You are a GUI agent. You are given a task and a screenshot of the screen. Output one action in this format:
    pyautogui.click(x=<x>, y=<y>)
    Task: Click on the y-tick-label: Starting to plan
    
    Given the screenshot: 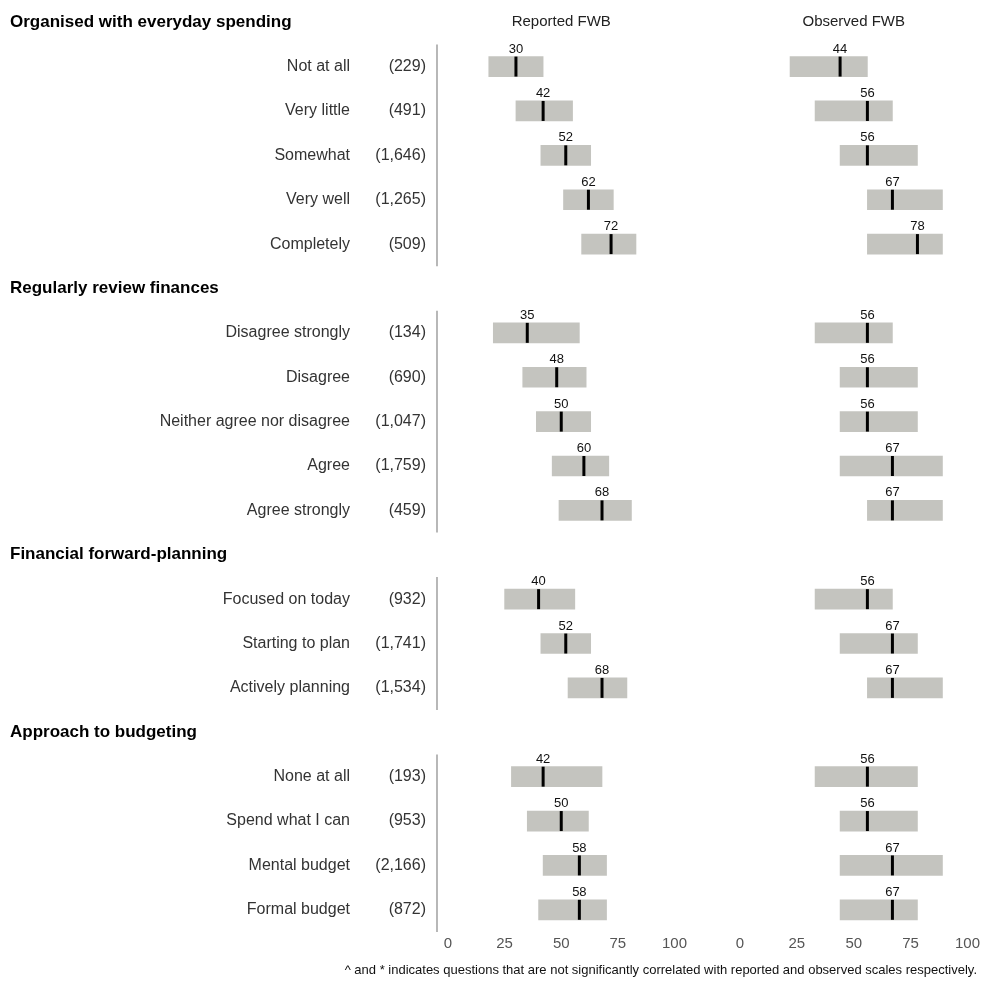 What is the action you would take?
    pyautogui.click(x=296, y=642)
    